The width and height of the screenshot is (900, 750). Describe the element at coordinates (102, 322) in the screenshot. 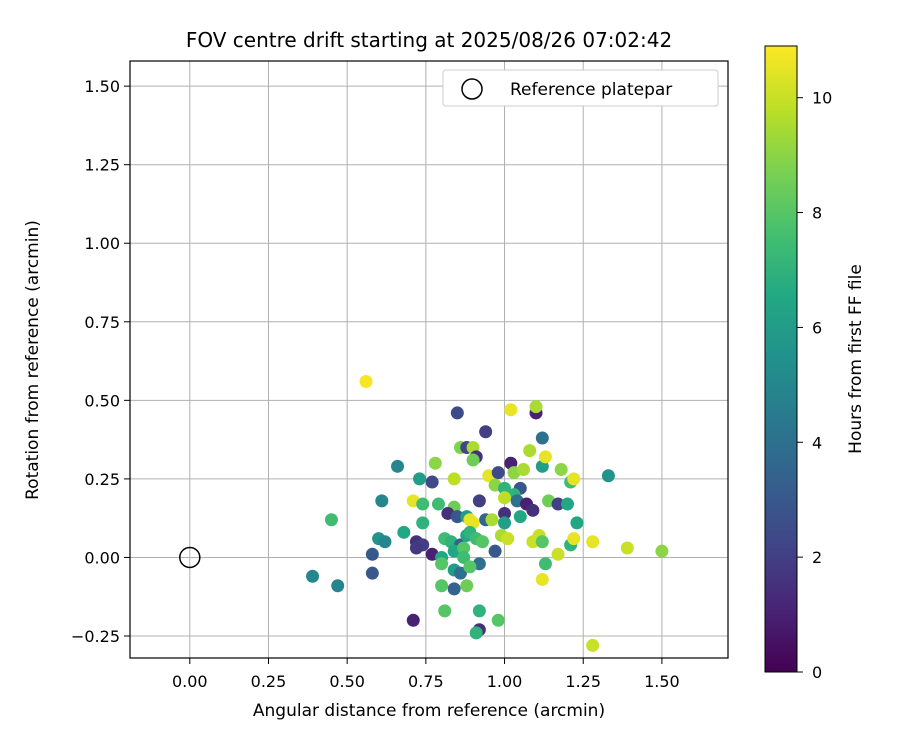

I see `y-tick-label: 0.75` at that location.